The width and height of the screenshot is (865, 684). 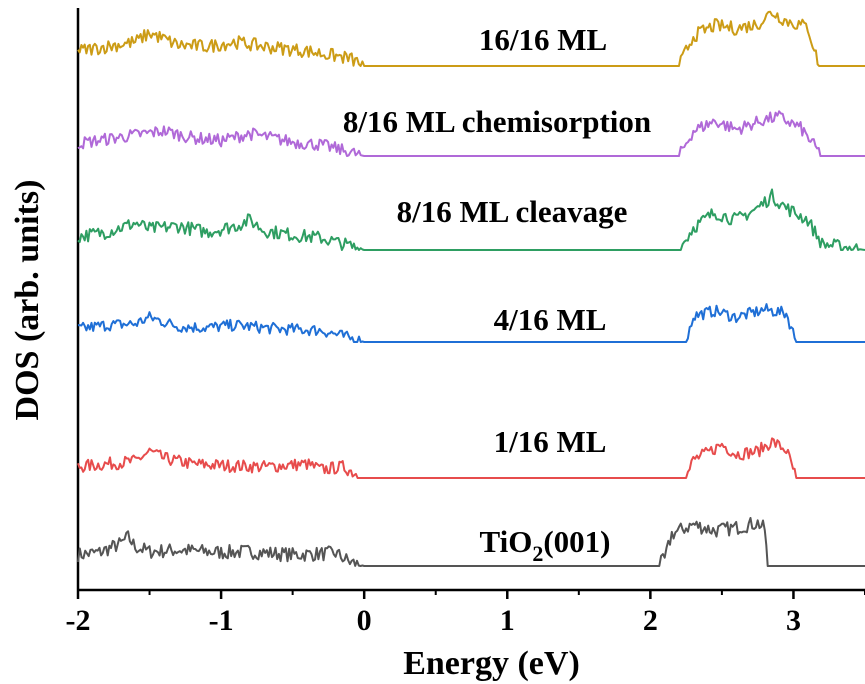 What do you see at coordinates (550, 319) in the screenshot?
I see `series-label-2: 4/16 ML` at bounding box center [550, 319].